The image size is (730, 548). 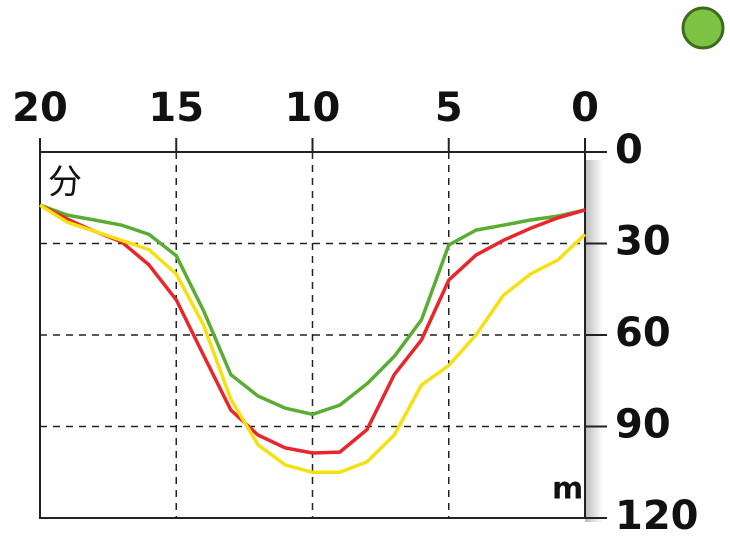 What do you see at coordinates (629, 150) in the screenshot?
I see `y-tick-label: 0` at bounding box center [629, 150].